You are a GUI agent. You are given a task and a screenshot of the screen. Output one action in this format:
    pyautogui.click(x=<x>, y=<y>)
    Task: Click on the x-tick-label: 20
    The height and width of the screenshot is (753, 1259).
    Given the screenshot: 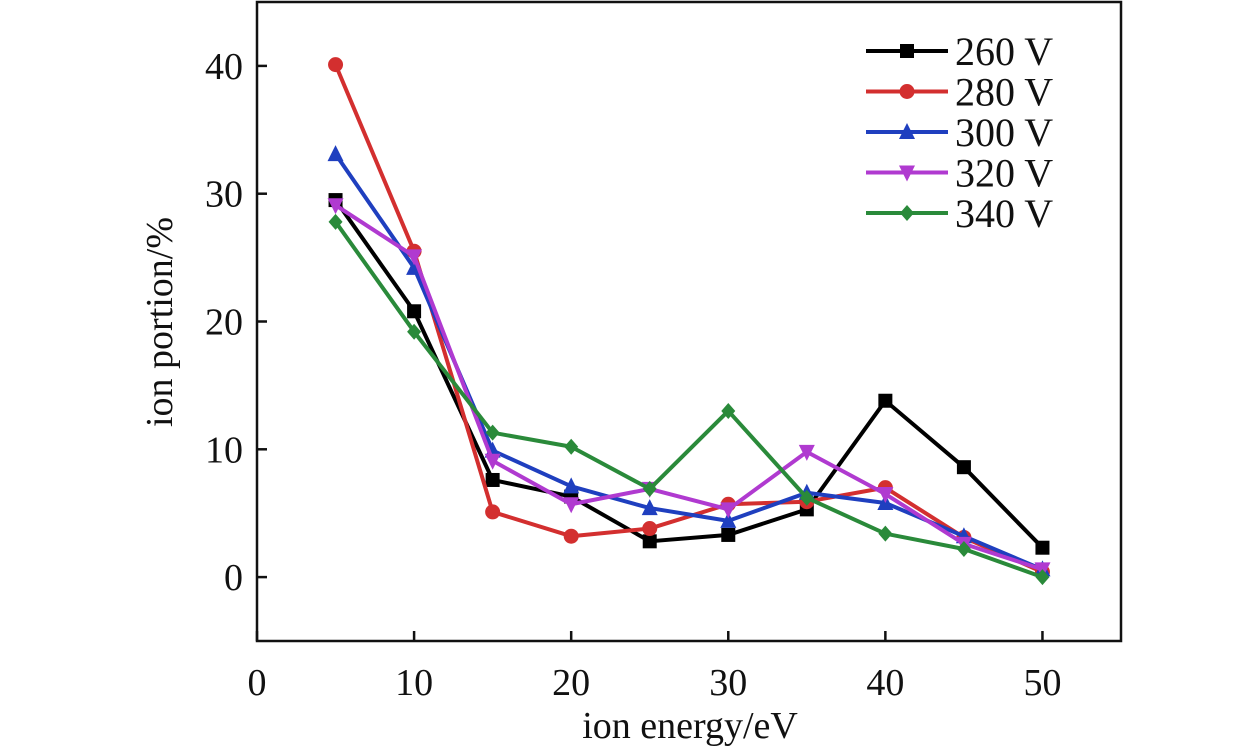 What is the action you would take?
    pyautogui.click(x=571, y=683)
    